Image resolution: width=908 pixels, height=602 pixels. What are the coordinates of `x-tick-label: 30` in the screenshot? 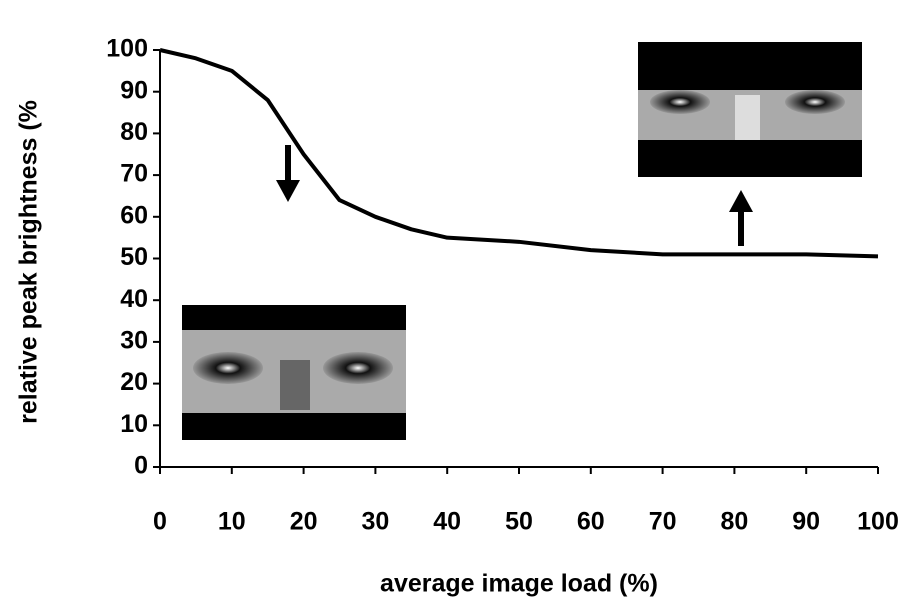 It's located at (375, 522).